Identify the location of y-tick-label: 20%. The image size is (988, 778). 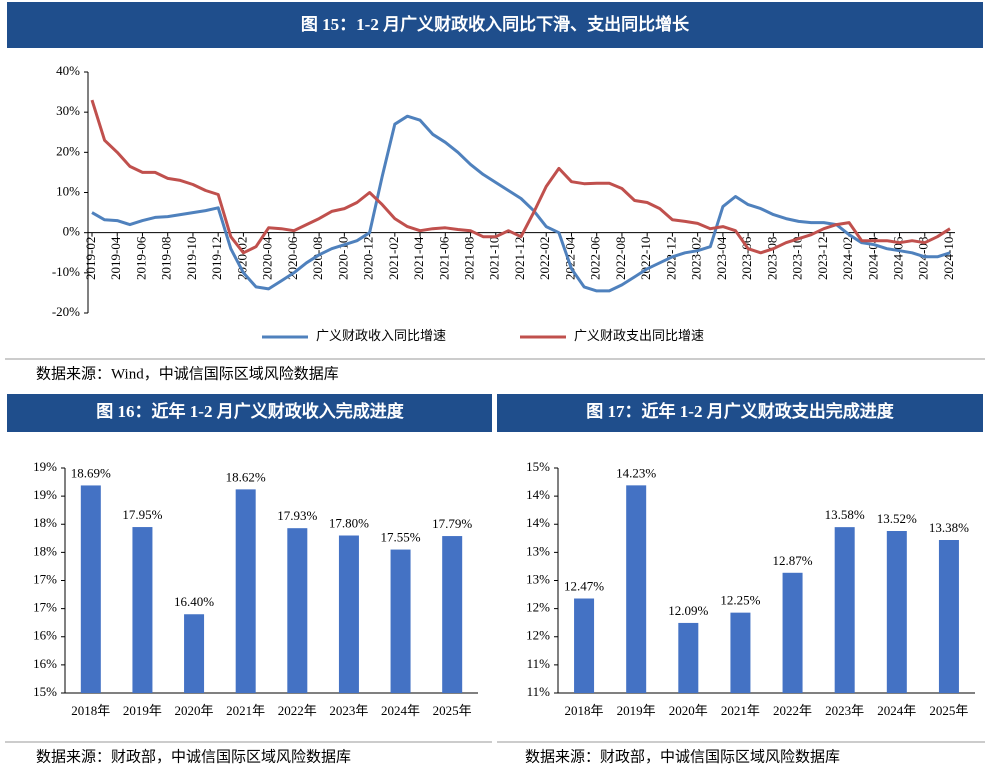
(68, 150).